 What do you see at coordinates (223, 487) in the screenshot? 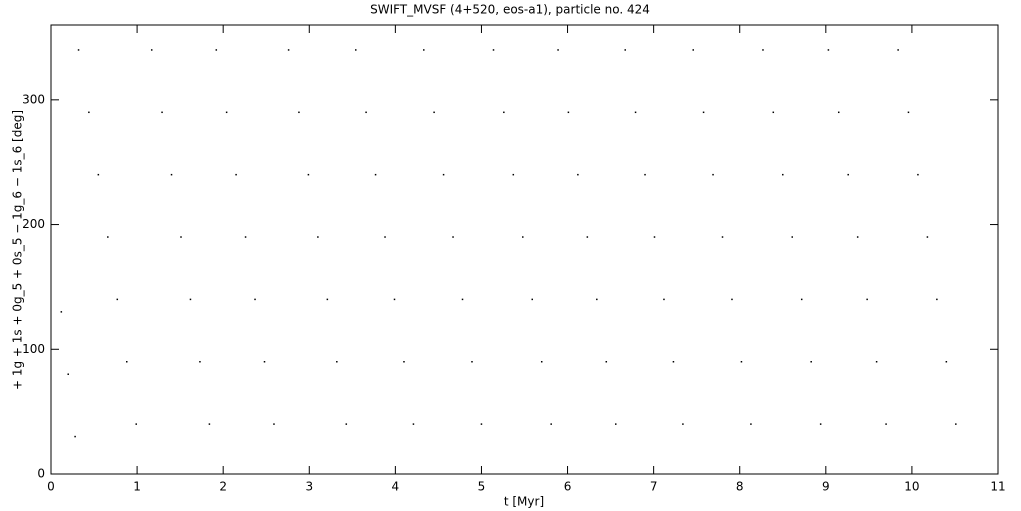
I see `x-tick-label: 2` at bounding box center [223, 487].